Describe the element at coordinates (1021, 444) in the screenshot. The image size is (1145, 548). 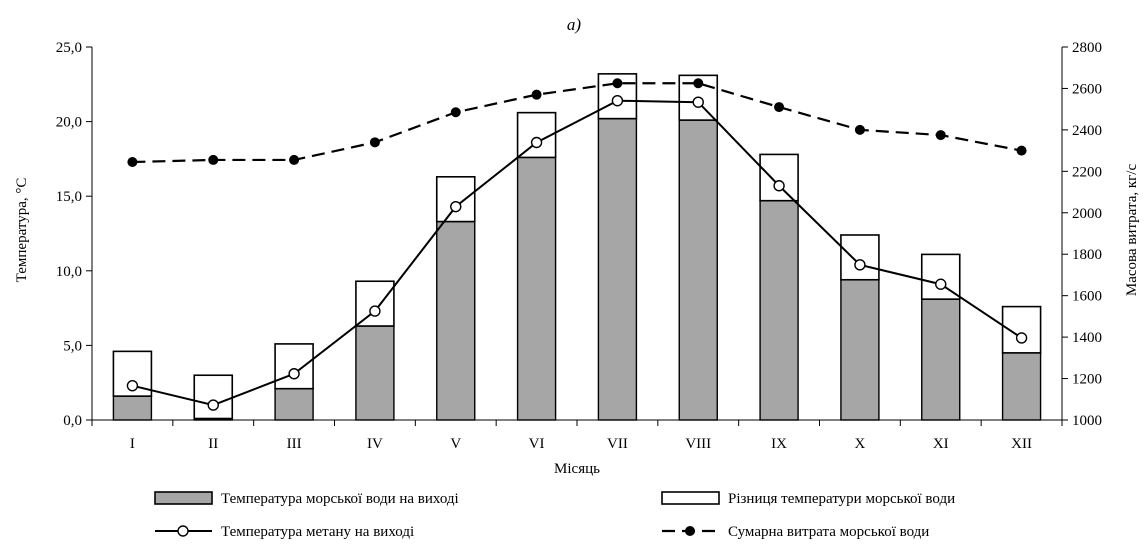
I see `x-tick-label: XII` at that location.